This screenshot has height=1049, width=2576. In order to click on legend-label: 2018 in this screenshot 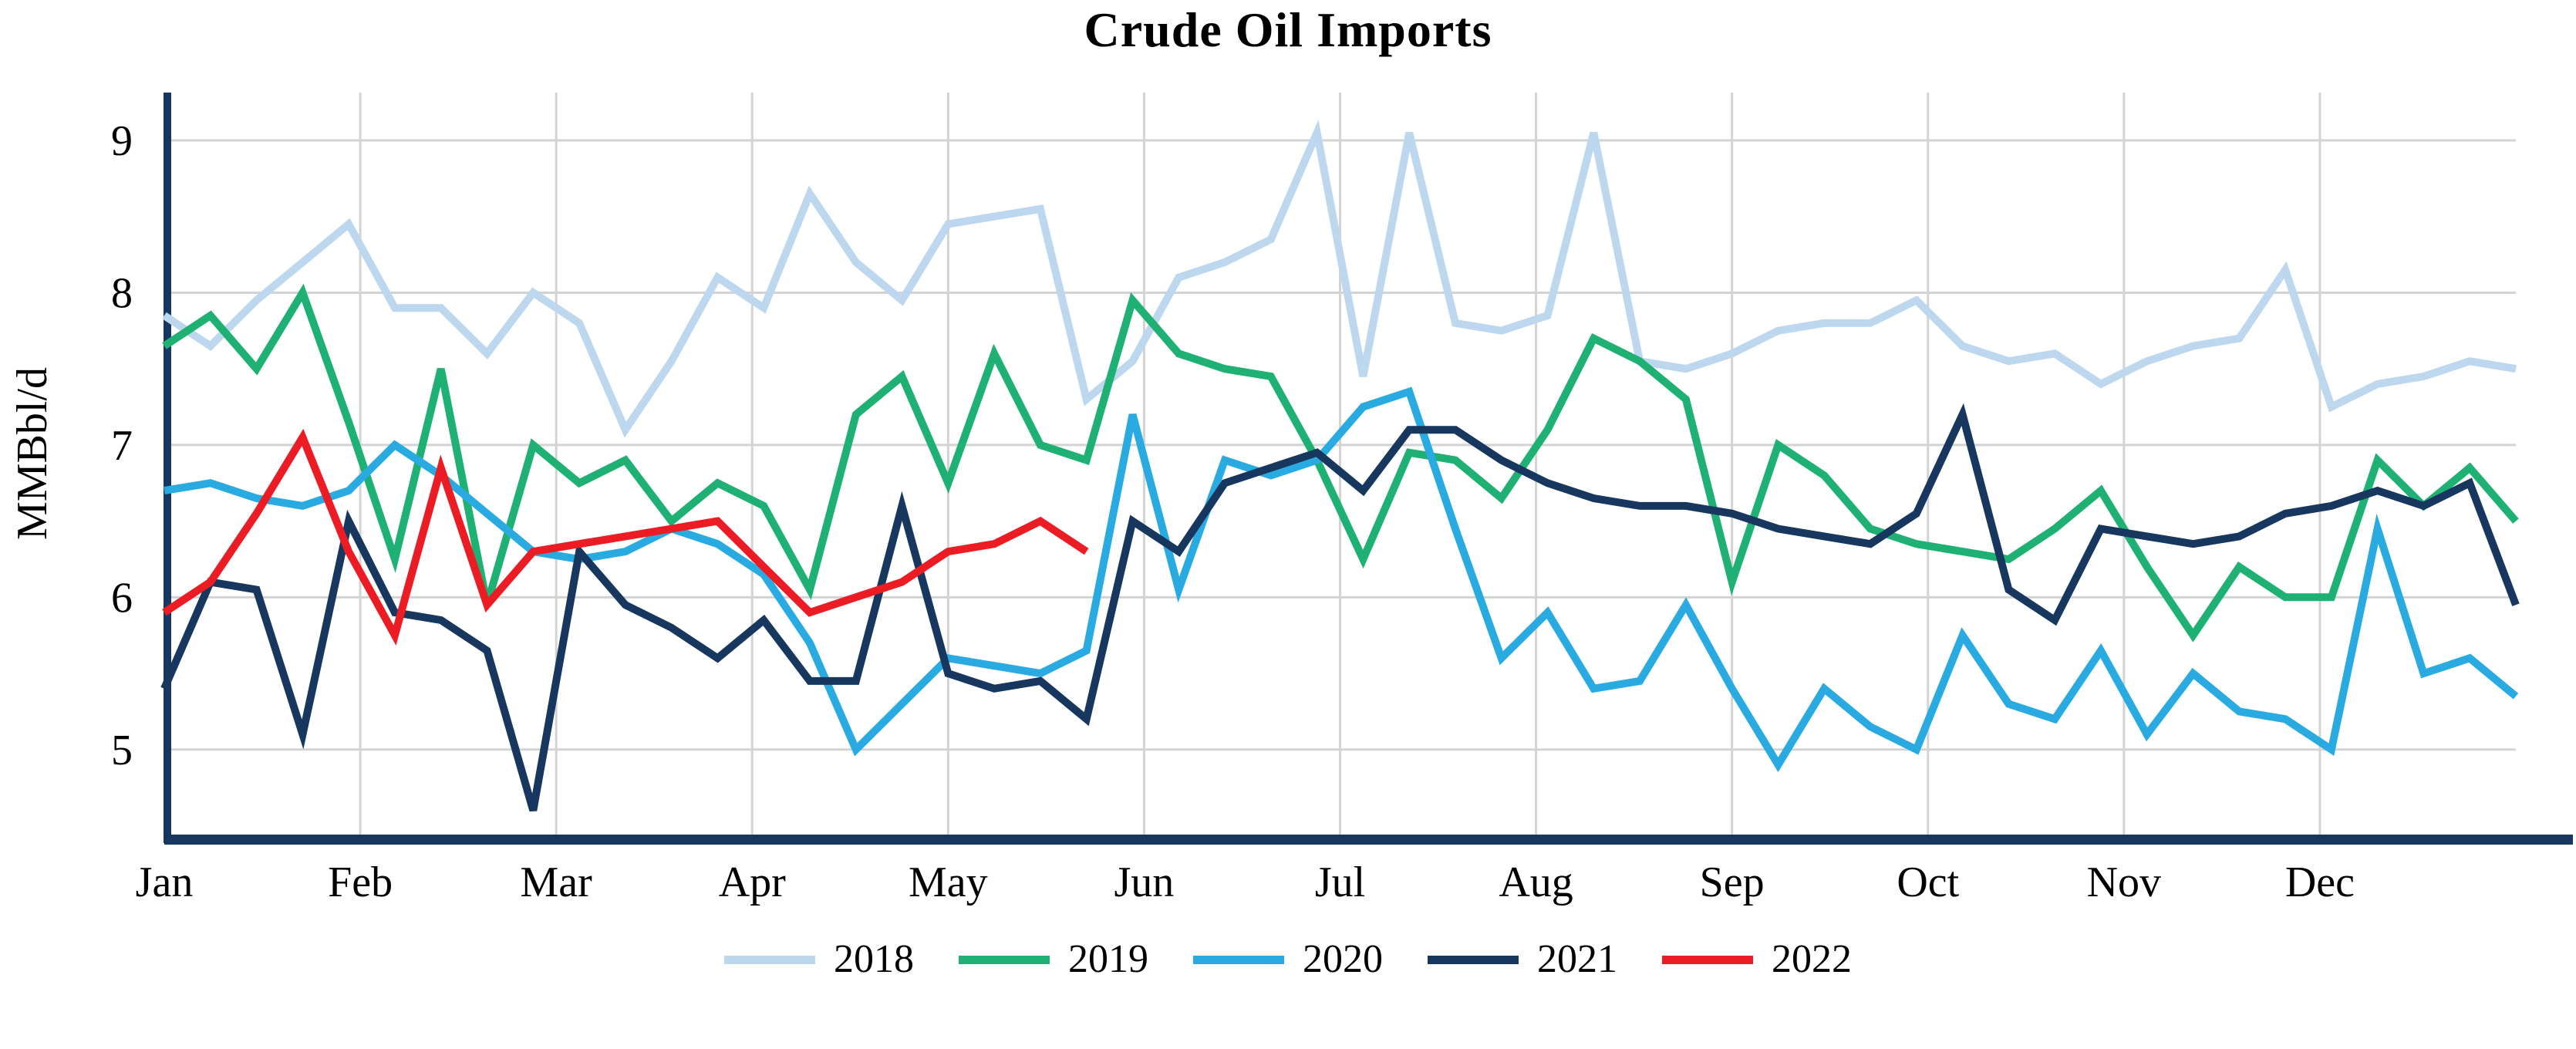, I will do `click(874, 959)`.